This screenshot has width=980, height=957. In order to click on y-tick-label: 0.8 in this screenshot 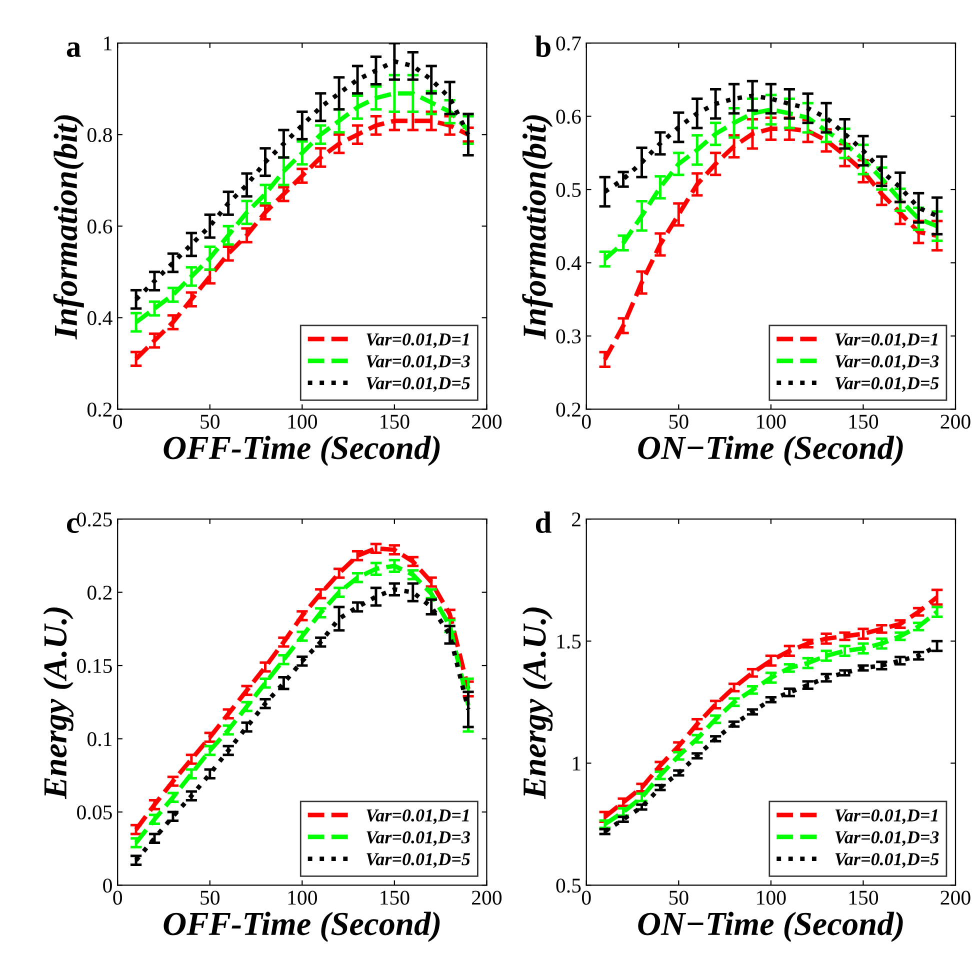, I will do `click(99, 135)`.